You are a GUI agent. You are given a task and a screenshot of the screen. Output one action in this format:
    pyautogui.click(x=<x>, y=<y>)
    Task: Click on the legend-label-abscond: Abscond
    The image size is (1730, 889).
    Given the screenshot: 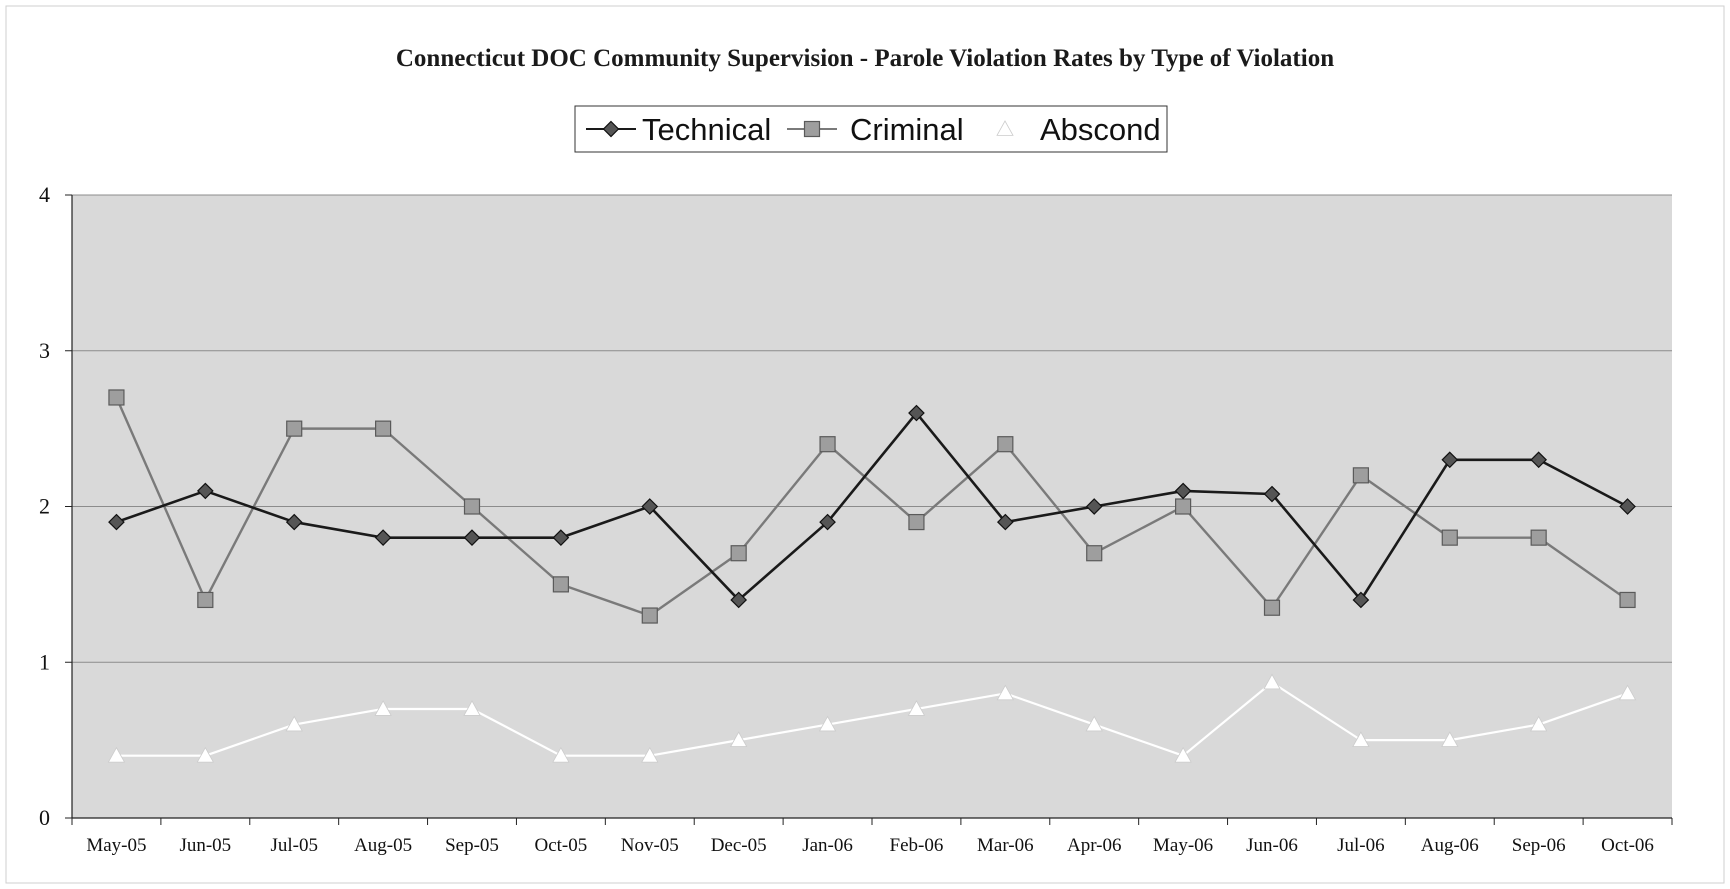 What is the action you would take?
    pyautogui.click(x=1100, y=129)
    